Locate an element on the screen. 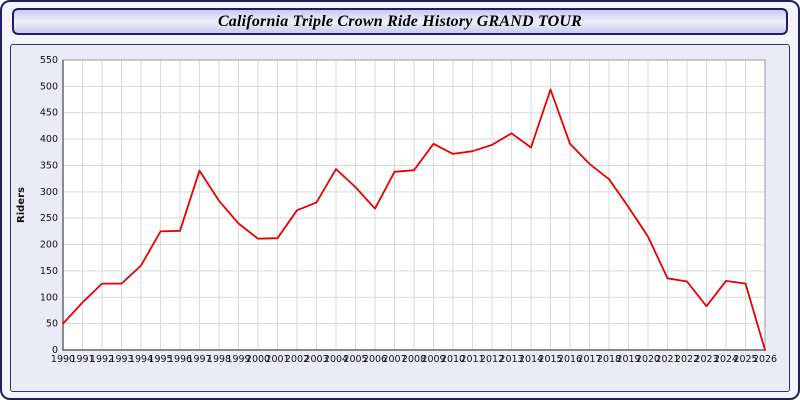 Image resolution: width=800 pixels, height=400 pixels. x-tick-label: 2002 is located at coordinates (297, 359).